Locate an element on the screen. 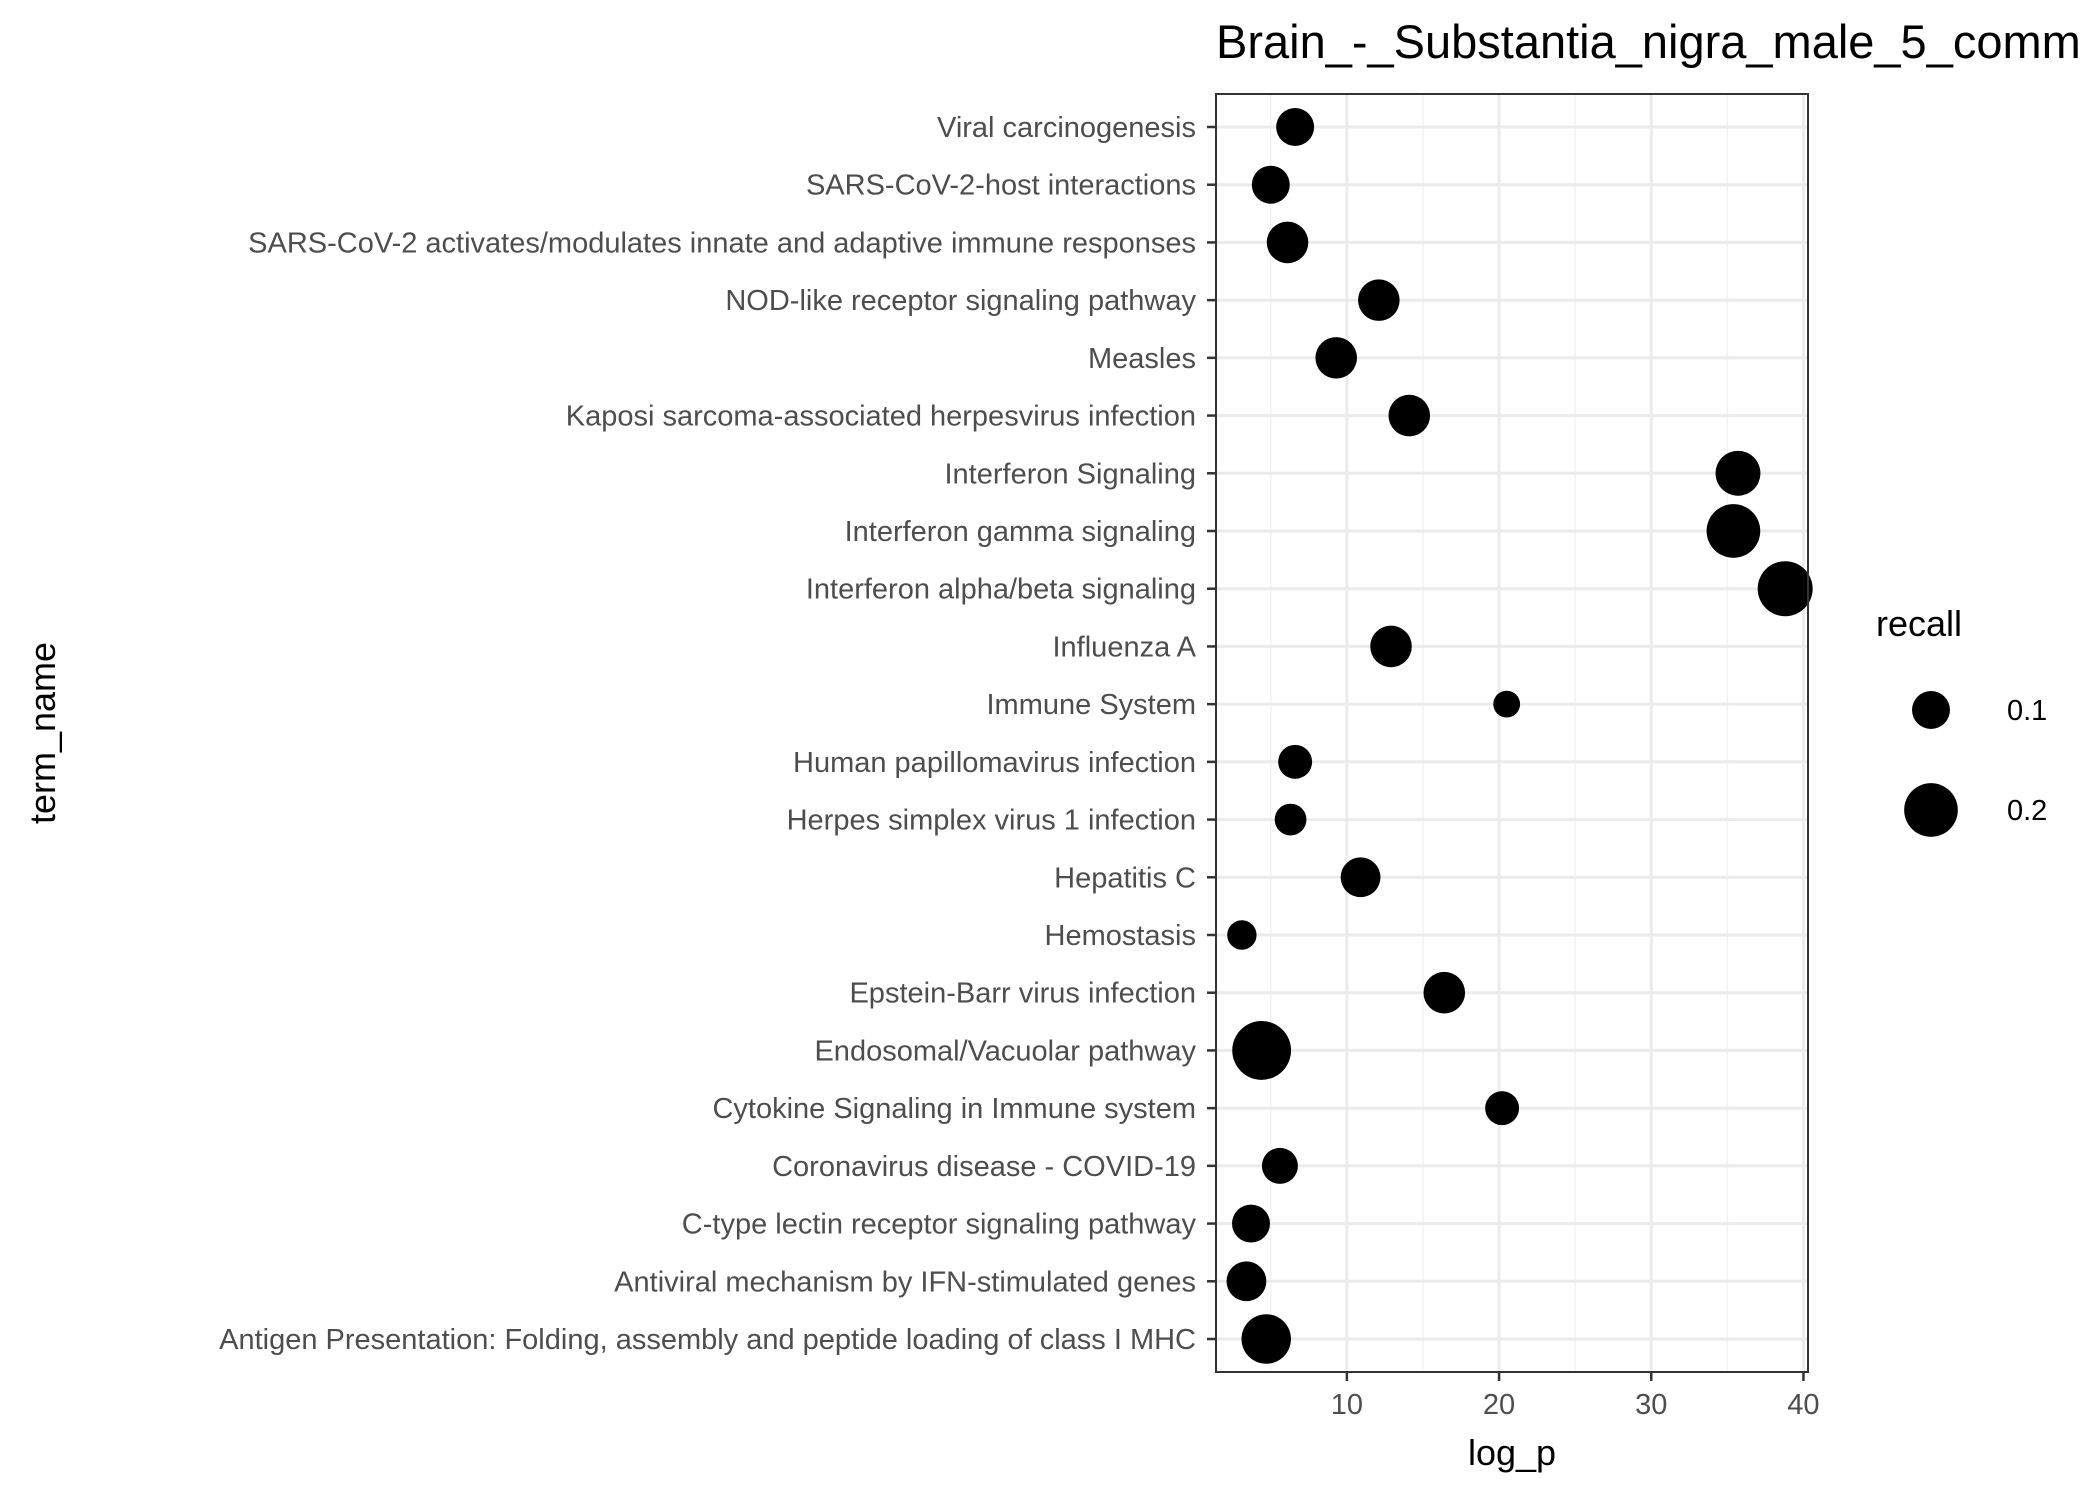  legend: recall 0.1 0.2 is located at coordinates (1961, 720).